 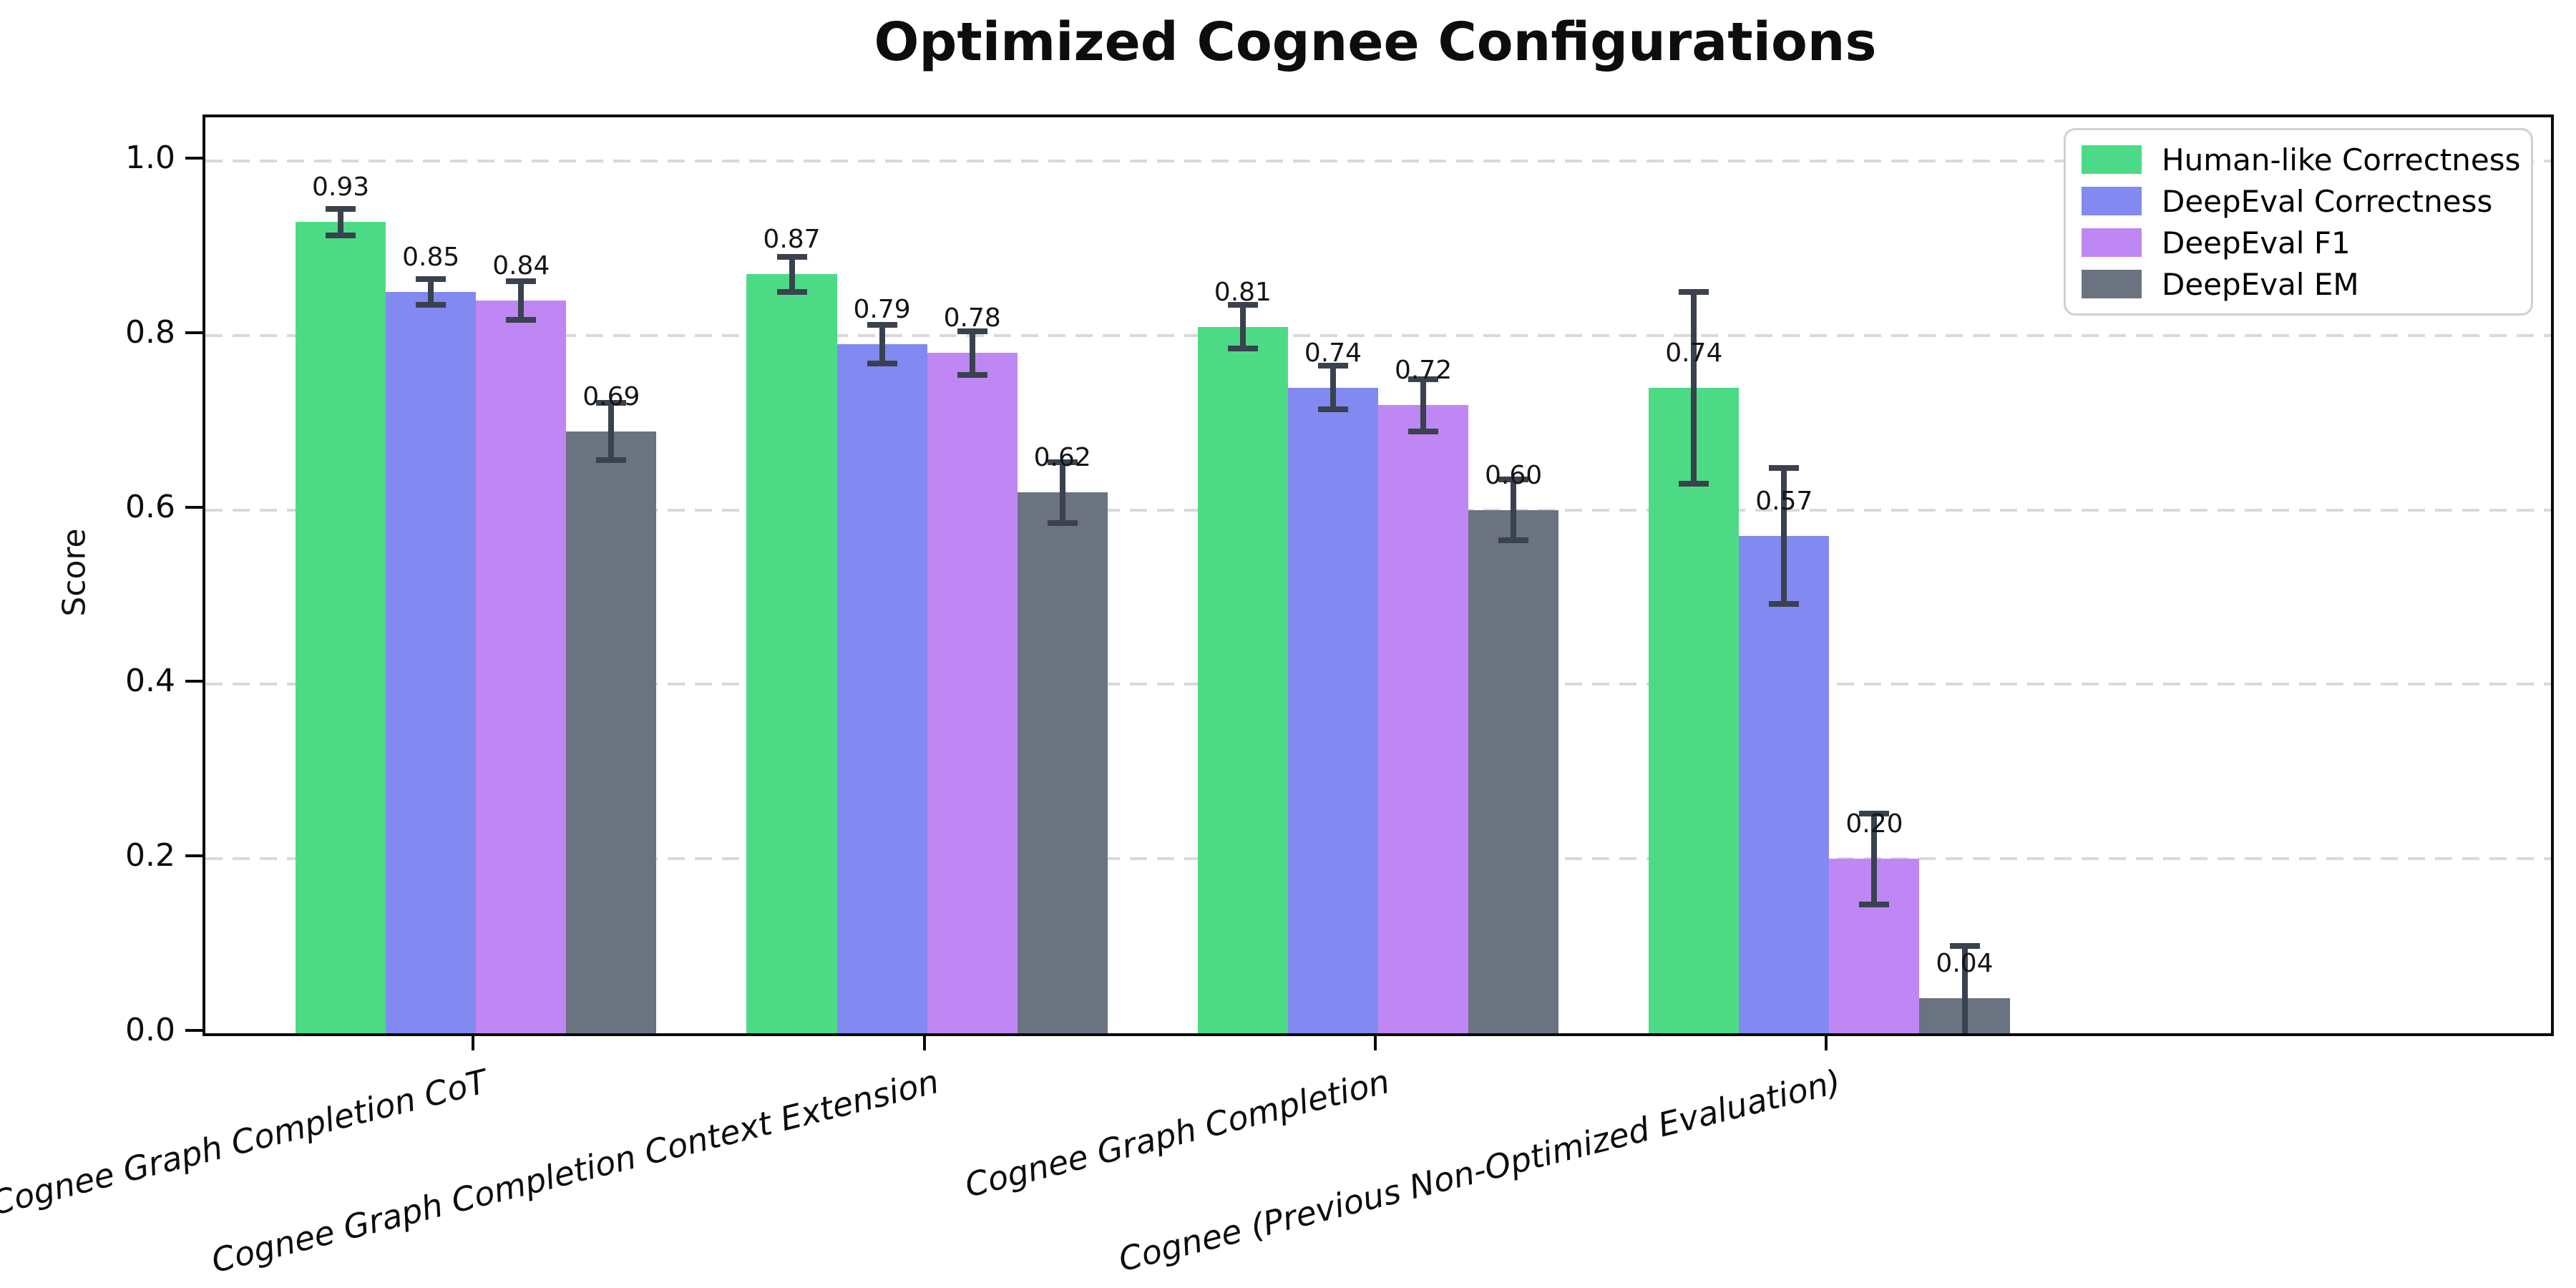 I want to click on x-tick-label: Cognee Graph Completion, so click(x=1177, y=1133).